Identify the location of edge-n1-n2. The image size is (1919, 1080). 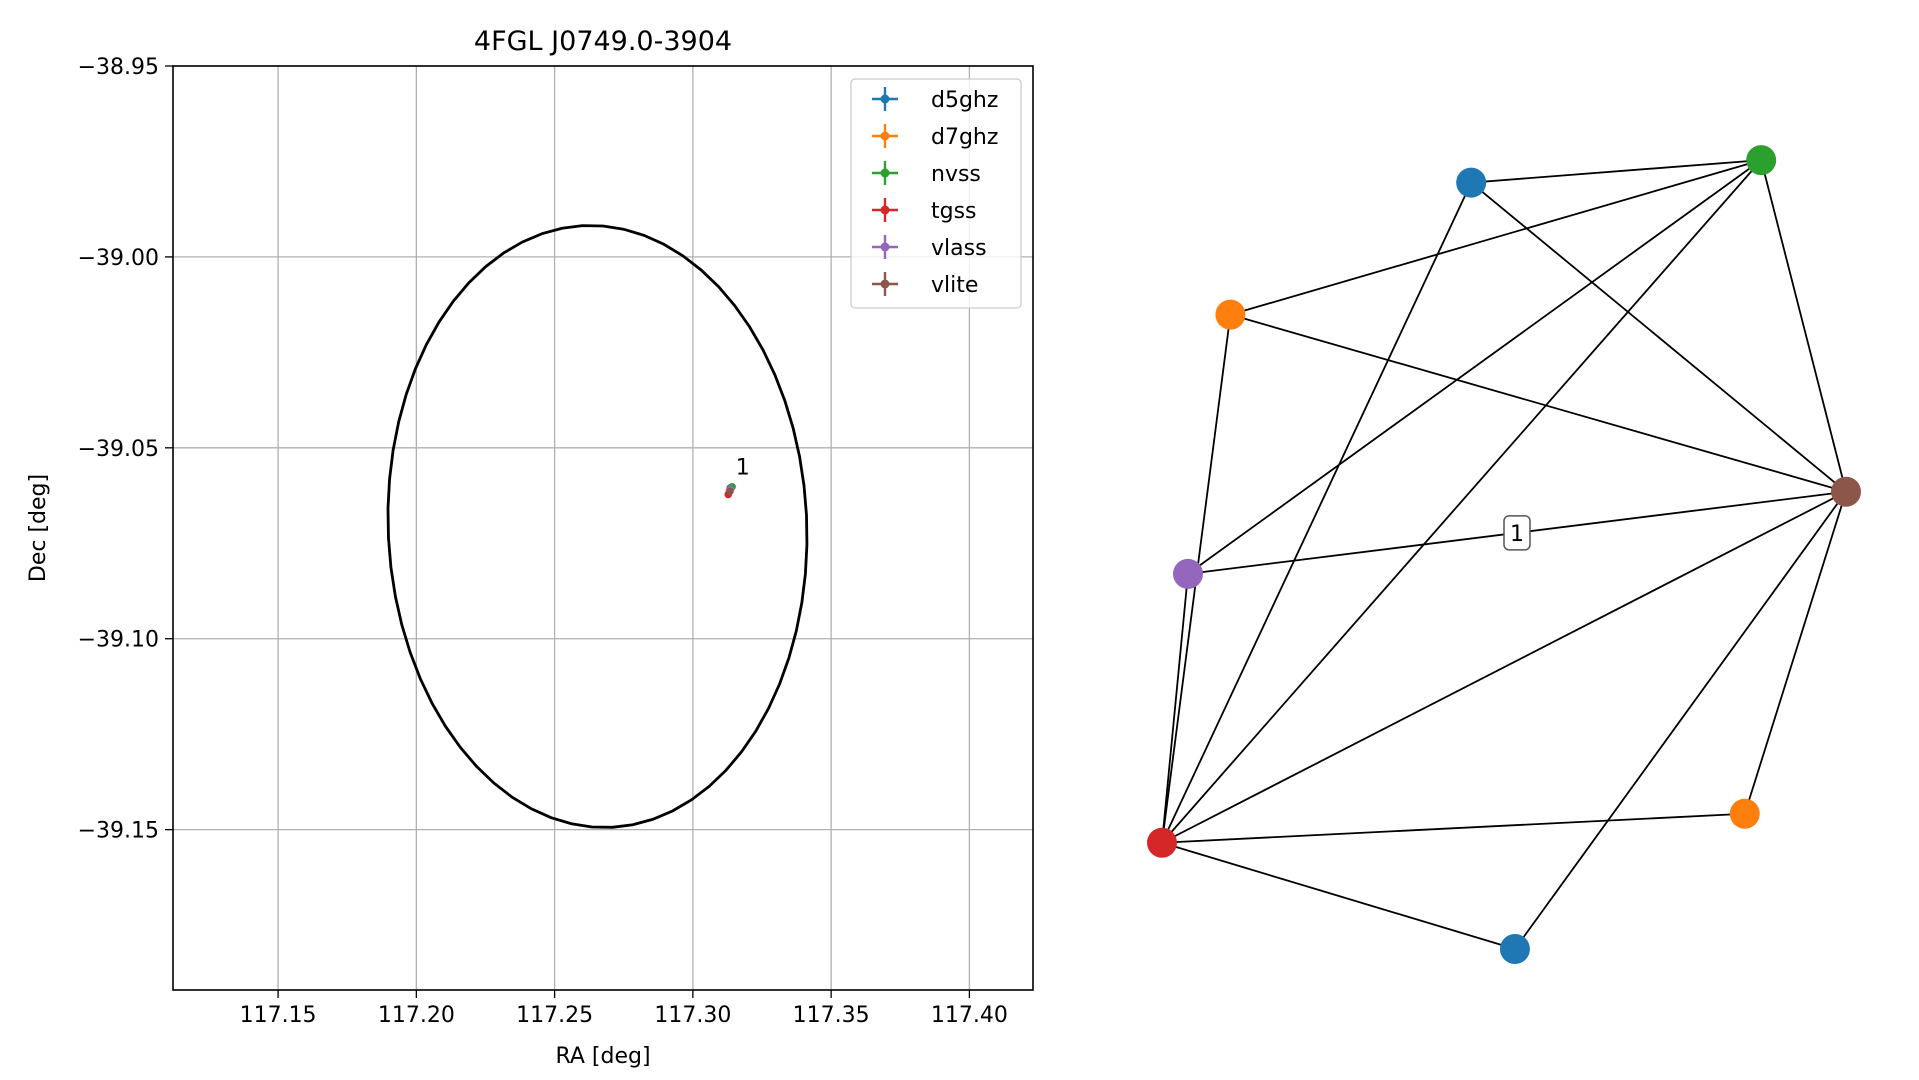
(1496, 237).